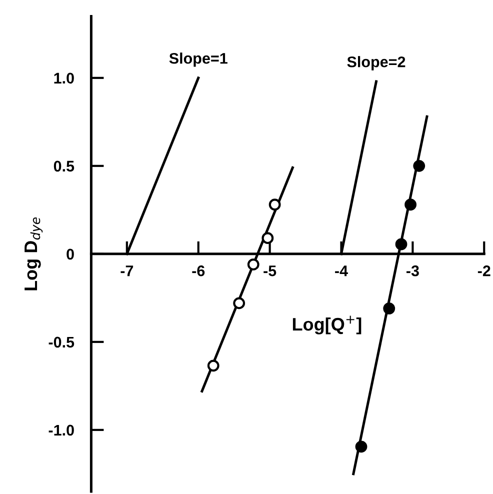 The width and height of the screenshot is (493, 494). Describe the element at coordinates (64, 78) in the screenshot. I see `y-tick-label: 1.0` at that location.